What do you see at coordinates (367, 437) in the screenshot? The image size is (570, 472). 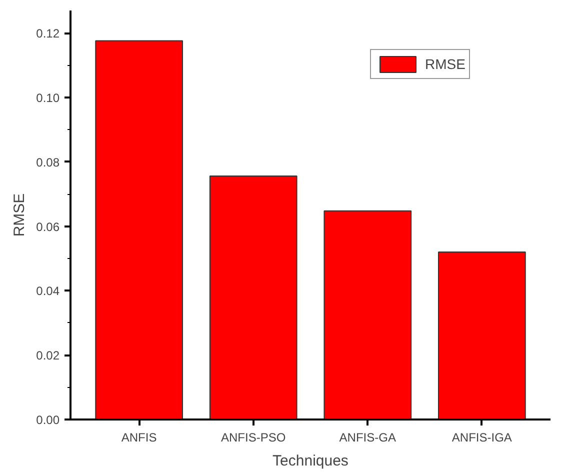 I see `x-tick-label: ANFIS-GA` at bounding box center [367, 437].